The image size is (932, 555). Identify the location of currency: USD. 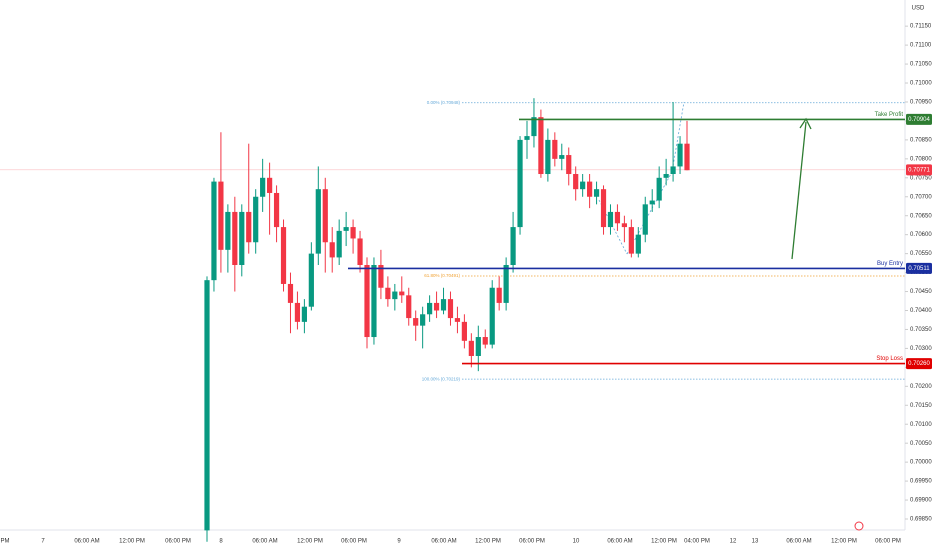
(918, 9).